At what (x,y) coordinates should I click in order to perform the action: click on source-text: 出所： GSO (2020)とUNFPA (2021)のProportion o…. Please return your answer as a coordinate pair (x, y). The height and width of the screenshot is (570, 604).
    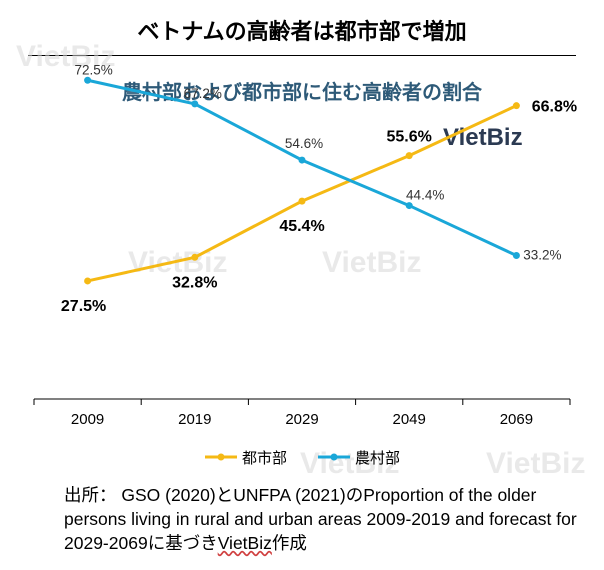
    Looking at the image, I should click on (320, 519).